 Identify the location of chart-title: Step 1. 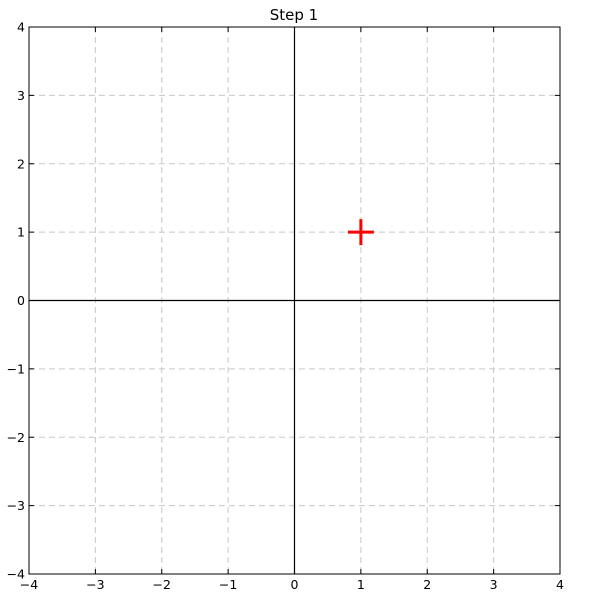
(294, 15).